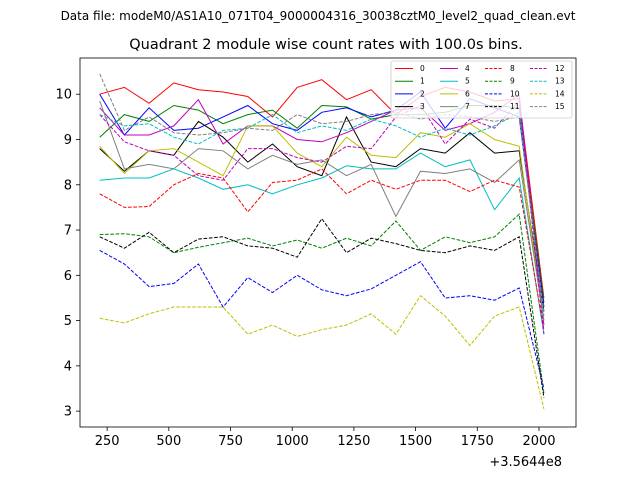 Image resolution: width=640 pixels, height=480 pixels. I want to click on legend-label-8: 8, so click(512, 68).